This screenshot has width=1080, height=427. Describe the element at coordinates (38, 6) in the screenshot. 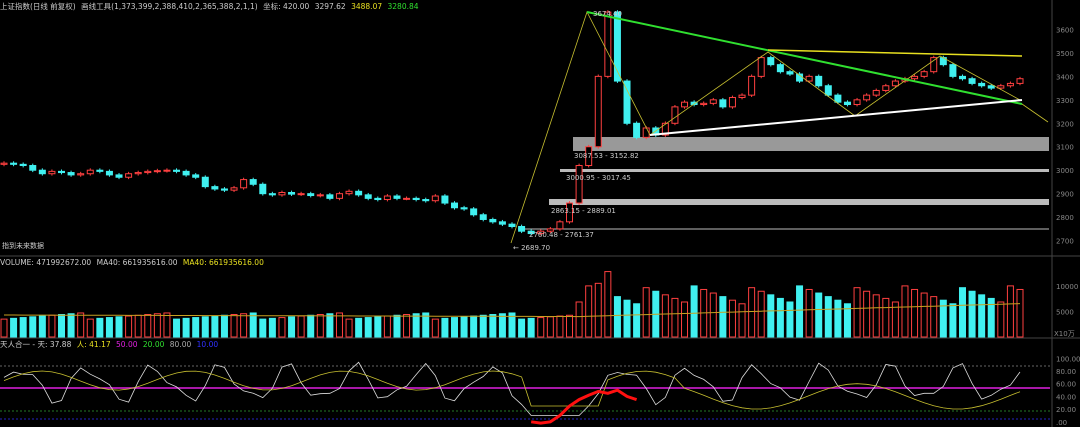

I see `index-name: 上证指数(日线 前复权)` at that location.